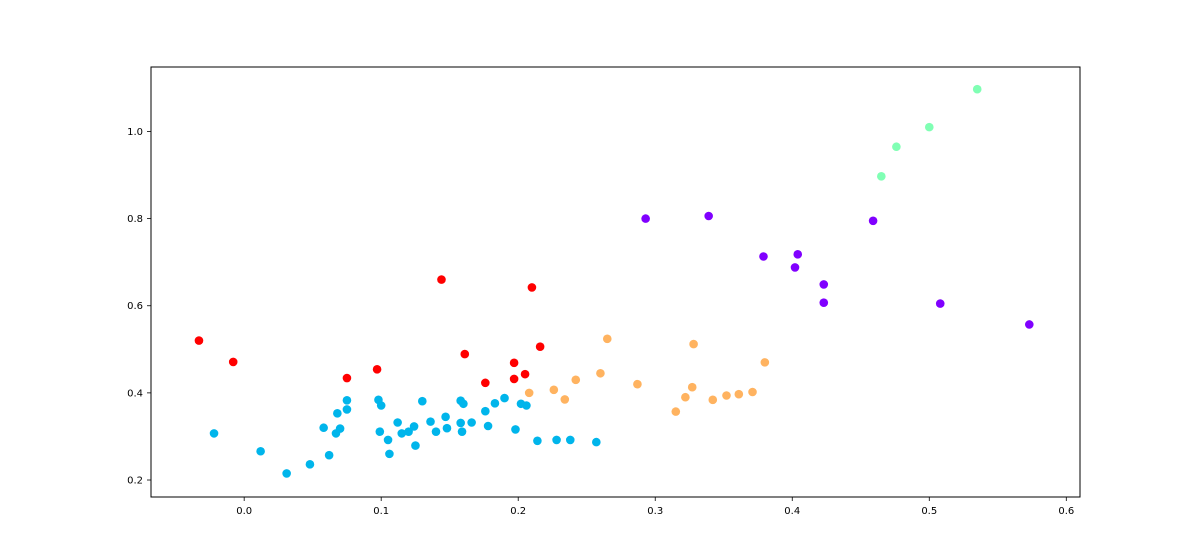 The width and height of the screenshot is (1200, 558). I want to click on x-tick-label: 0.4, so click(792, 511).